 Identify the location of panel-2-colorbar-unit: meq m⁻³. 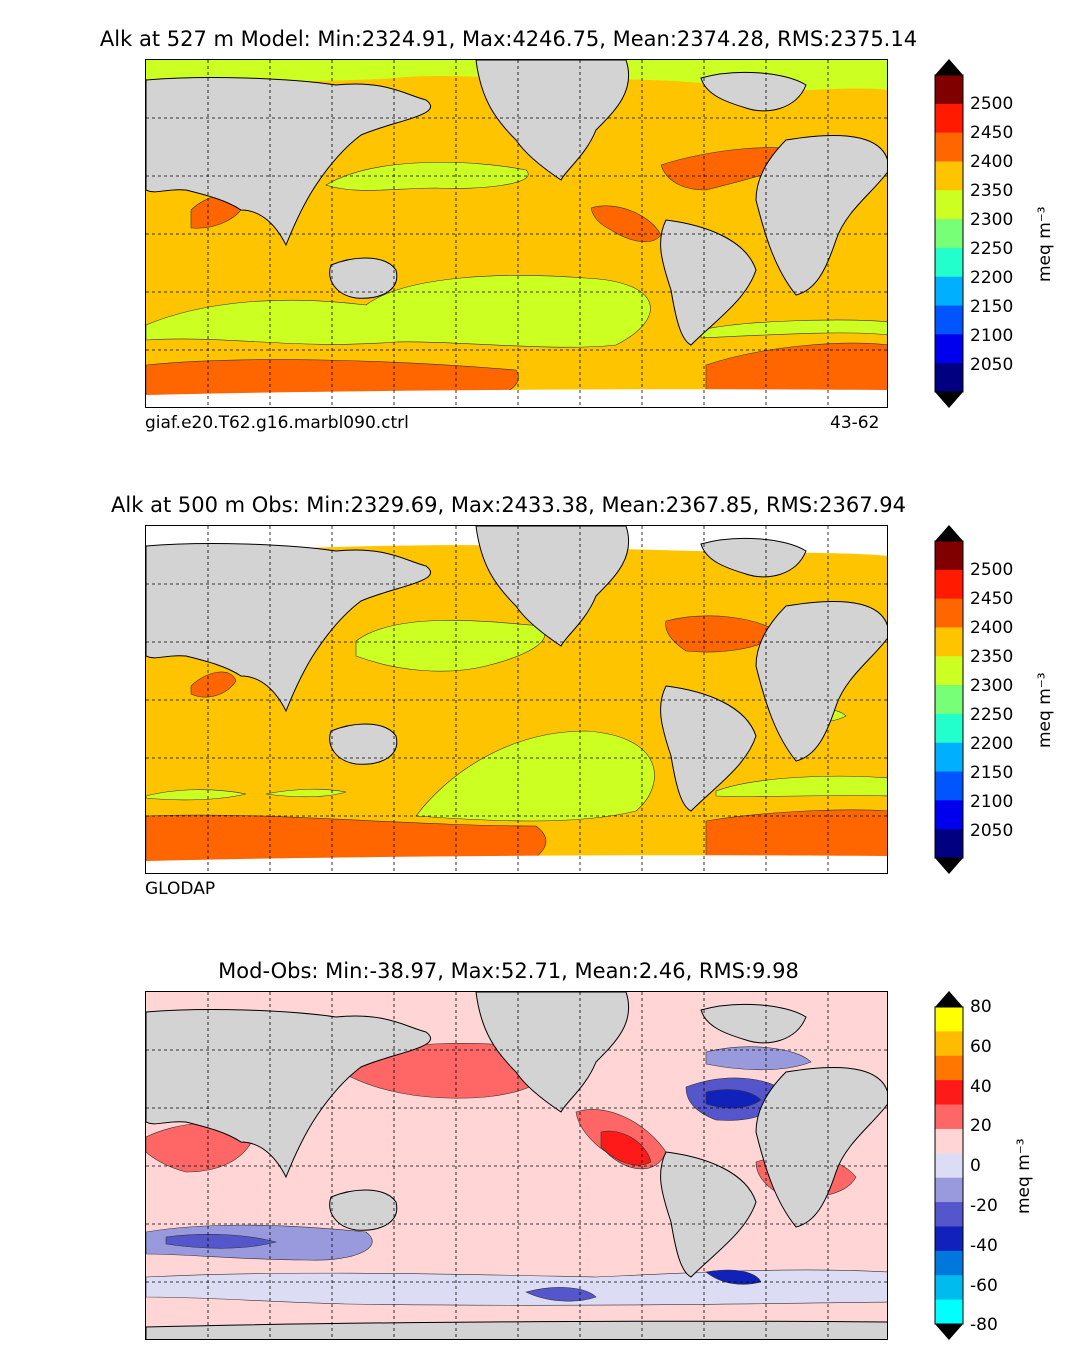
(1045, 710).